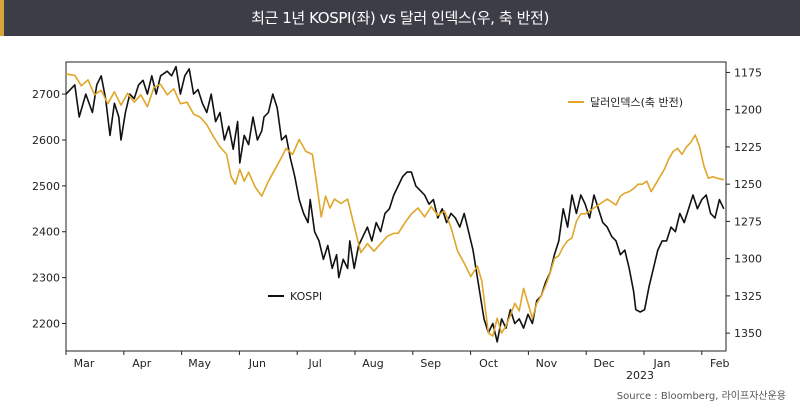  What do you see at coordinates (315, 363) in the screenshot?
I see `x-axis-label: Jul` at bounding box center [315, 363].